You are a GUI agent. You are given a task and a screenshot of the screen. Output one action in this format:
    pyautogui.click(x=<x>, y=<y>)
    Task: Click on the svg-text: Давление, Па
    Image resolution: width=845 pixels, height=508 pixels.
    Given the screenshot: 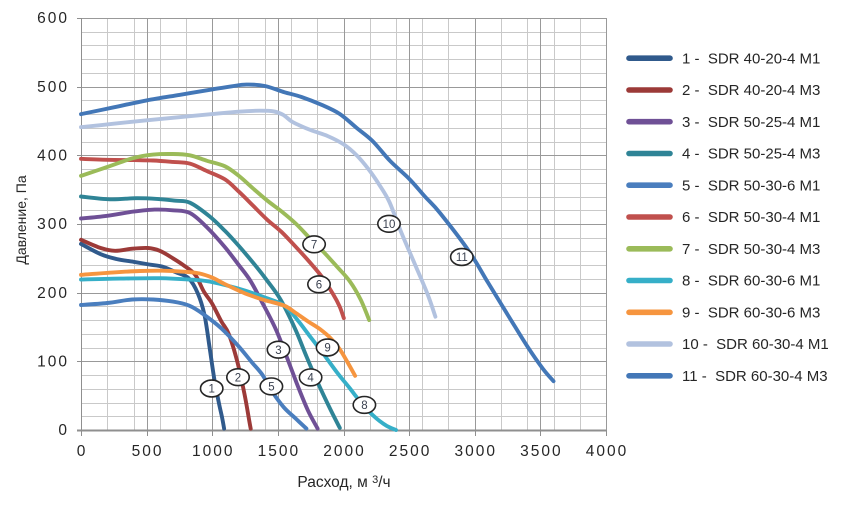 What is the action you would take?
    pyautogui.click(x=21, y=220)
    